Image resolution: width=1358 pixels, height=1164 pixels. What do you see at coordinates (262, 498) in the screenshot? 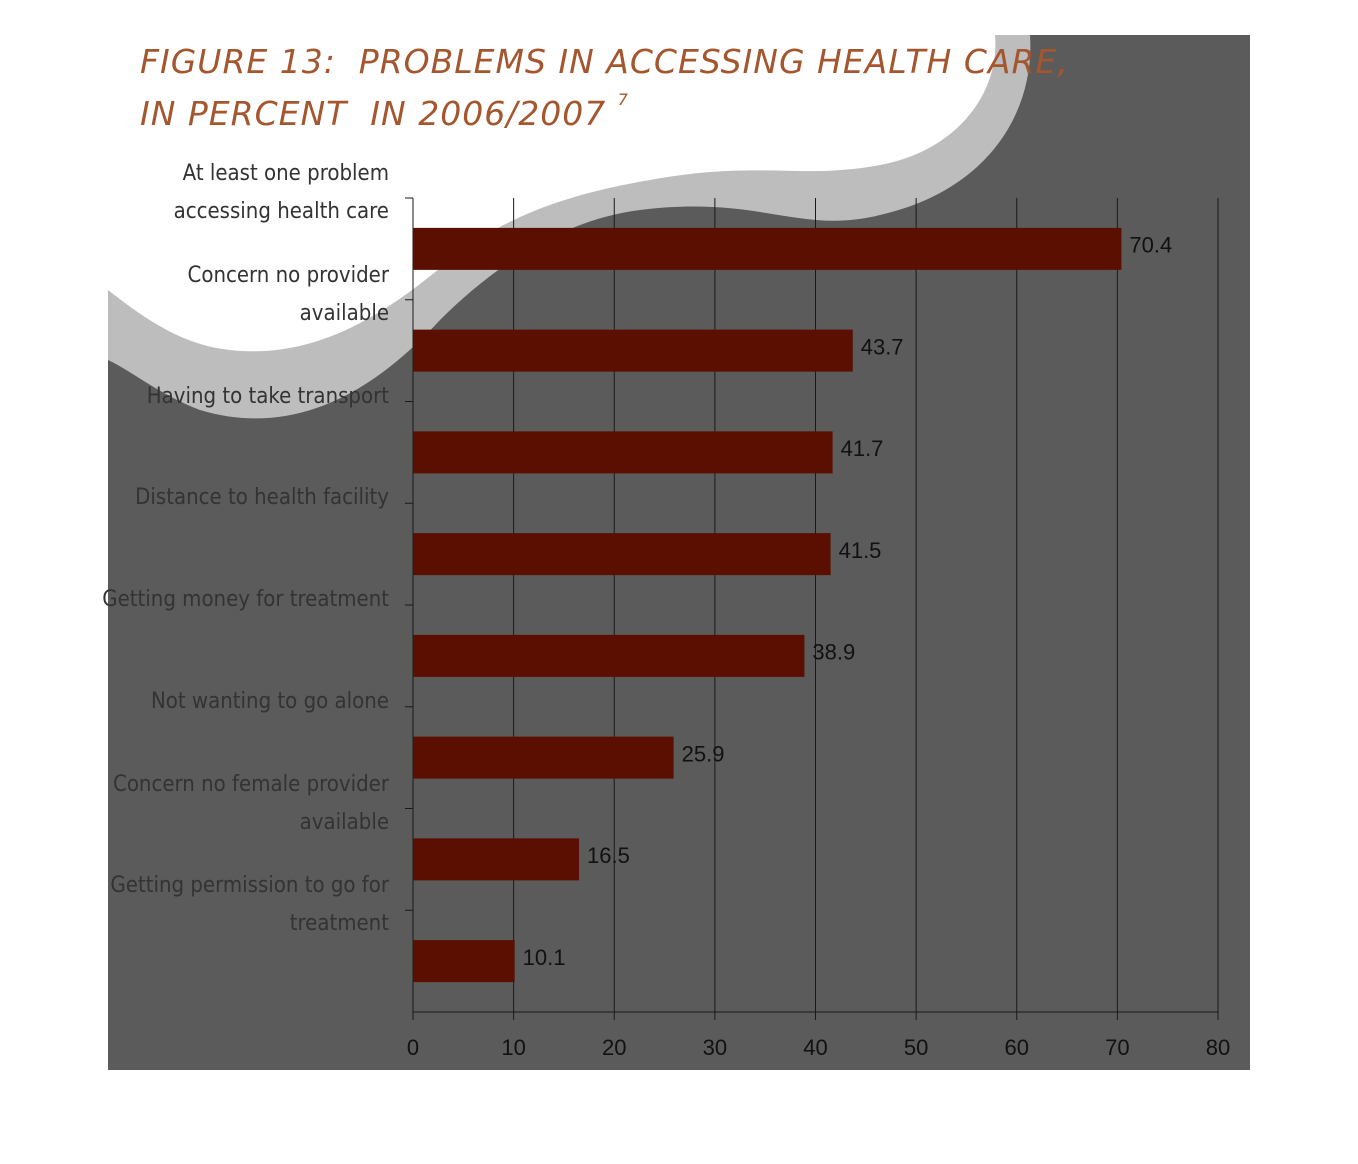
I see `y-tick-label: Distance to health facility` at bounding box center [262, 498].